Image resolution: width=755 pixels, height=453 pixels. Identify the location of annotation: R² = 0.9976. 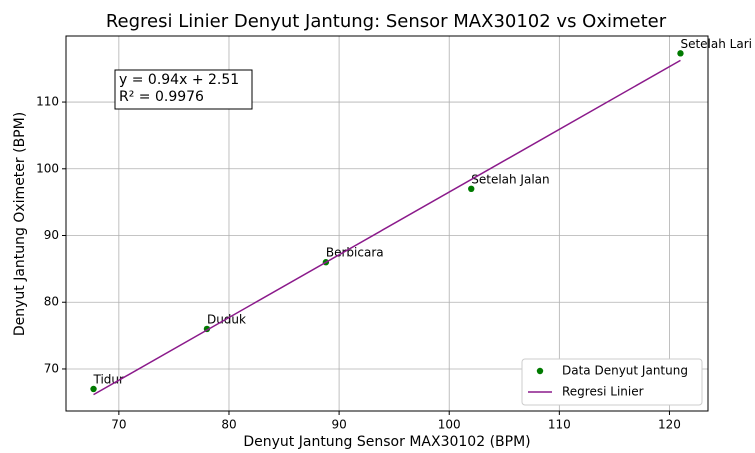
(161, 97).